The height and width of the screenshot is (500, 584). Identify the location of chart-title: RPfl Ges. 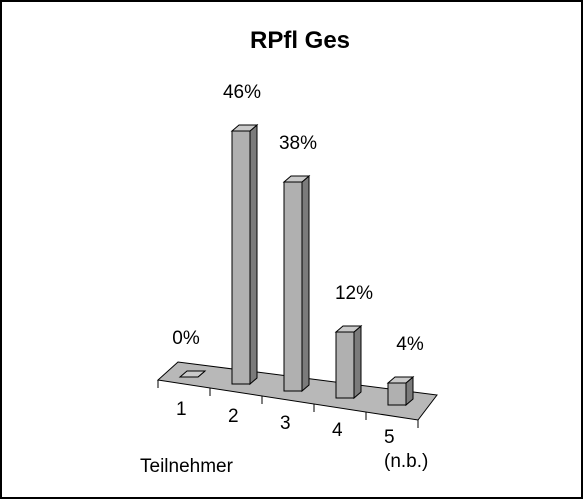
(300, 40).